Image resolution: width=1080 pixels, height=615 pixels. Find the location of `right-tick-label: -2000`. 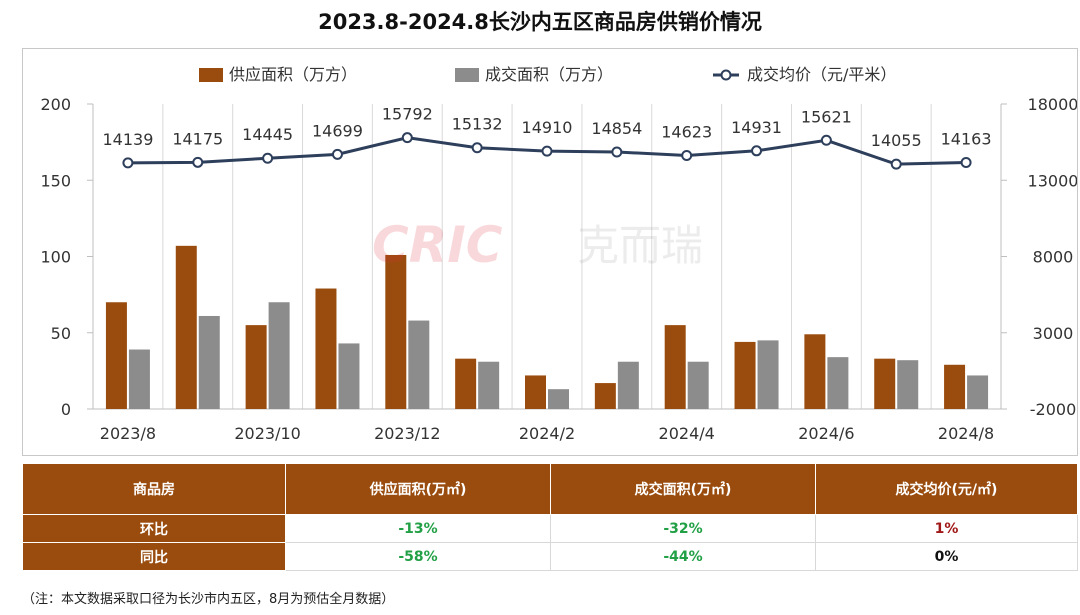

right-tick-label: -2000 is located at coordinates (1053, 409).